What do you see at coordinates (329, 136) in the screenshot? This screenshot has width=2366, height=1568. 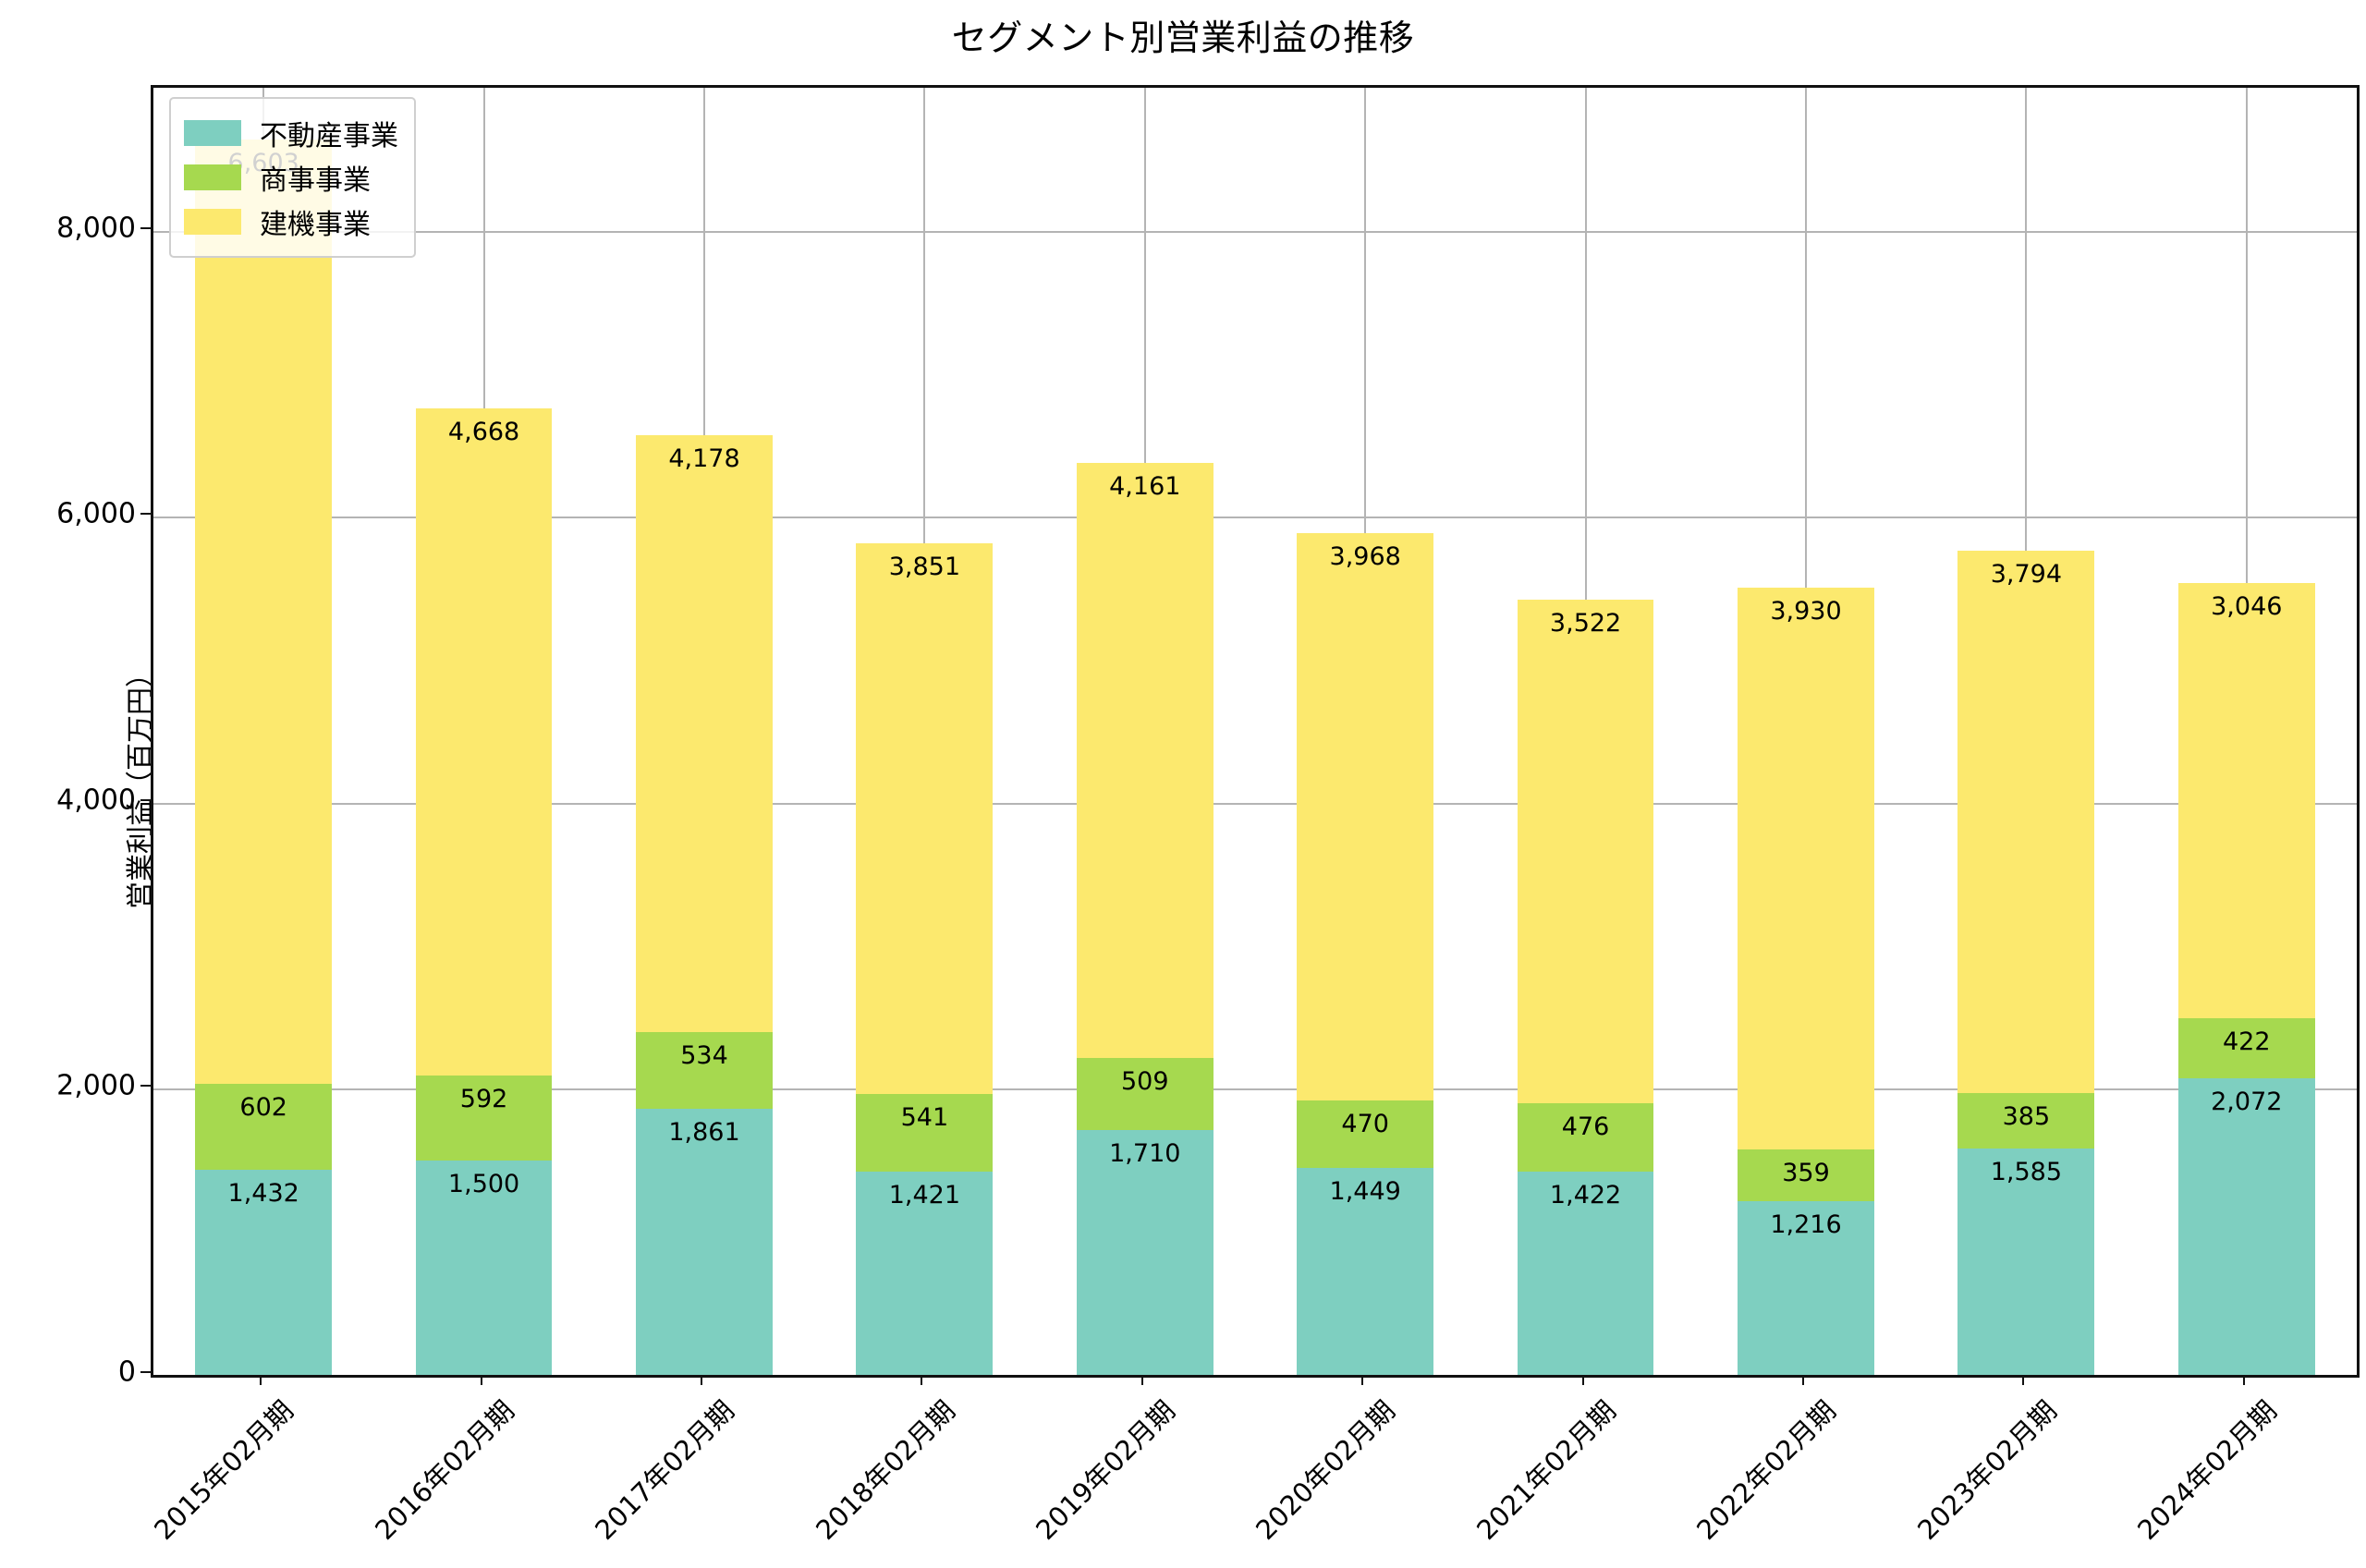 I see `legend-item-label: 不動産事業` at bounding box center [329, 136].